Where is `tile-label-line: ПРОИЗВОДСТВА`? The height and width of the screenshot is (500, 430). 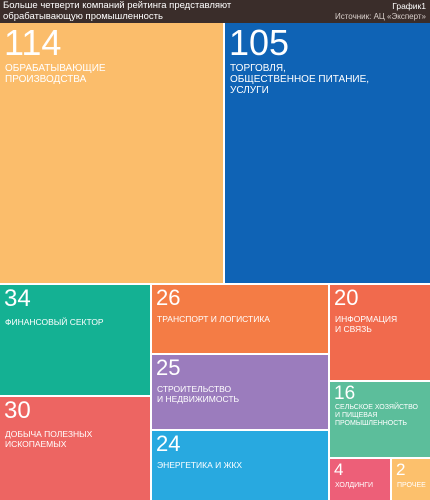 tile-label-line: ПРОИЗВОДСТВА is located at coordinates (46, 80).